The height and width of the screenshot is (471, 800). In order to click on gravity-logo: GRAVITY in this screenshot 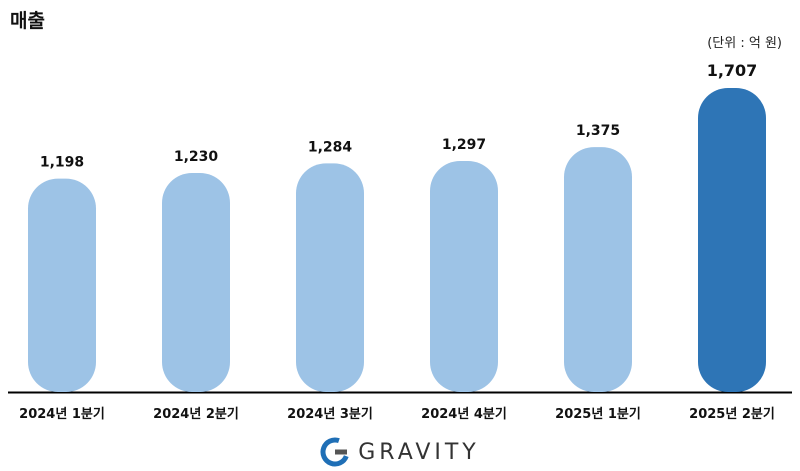, I will do `click(400, 452)`.